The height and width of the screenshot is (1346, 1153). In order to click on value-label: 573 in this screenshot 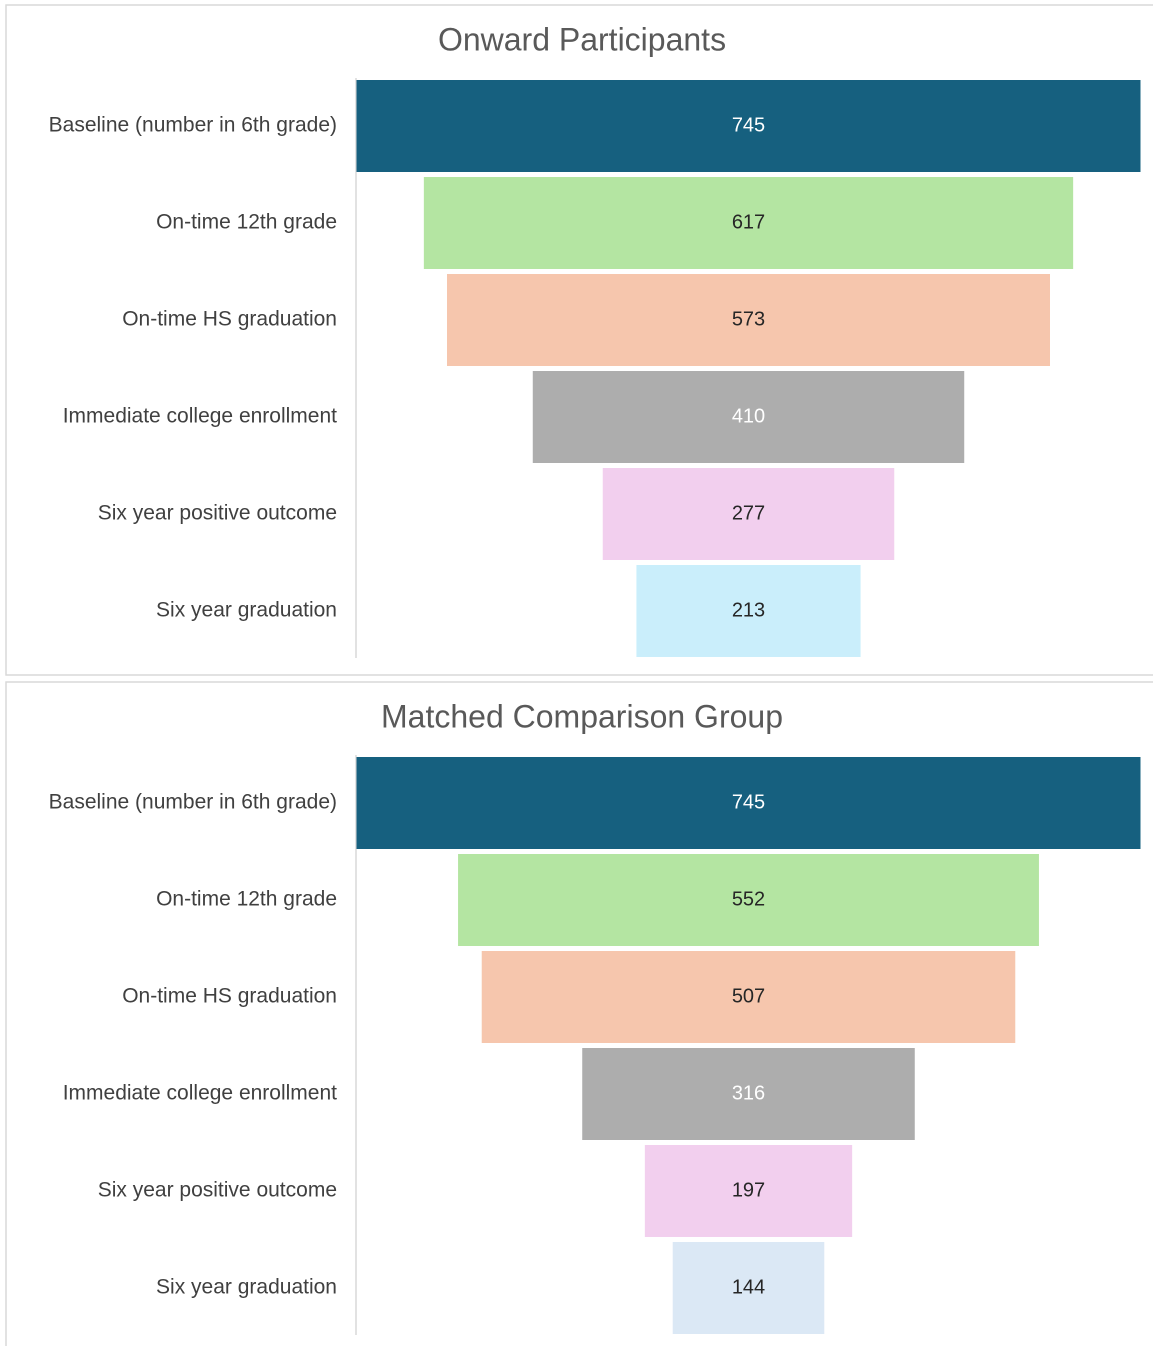, I will do `click(748, 319)`.